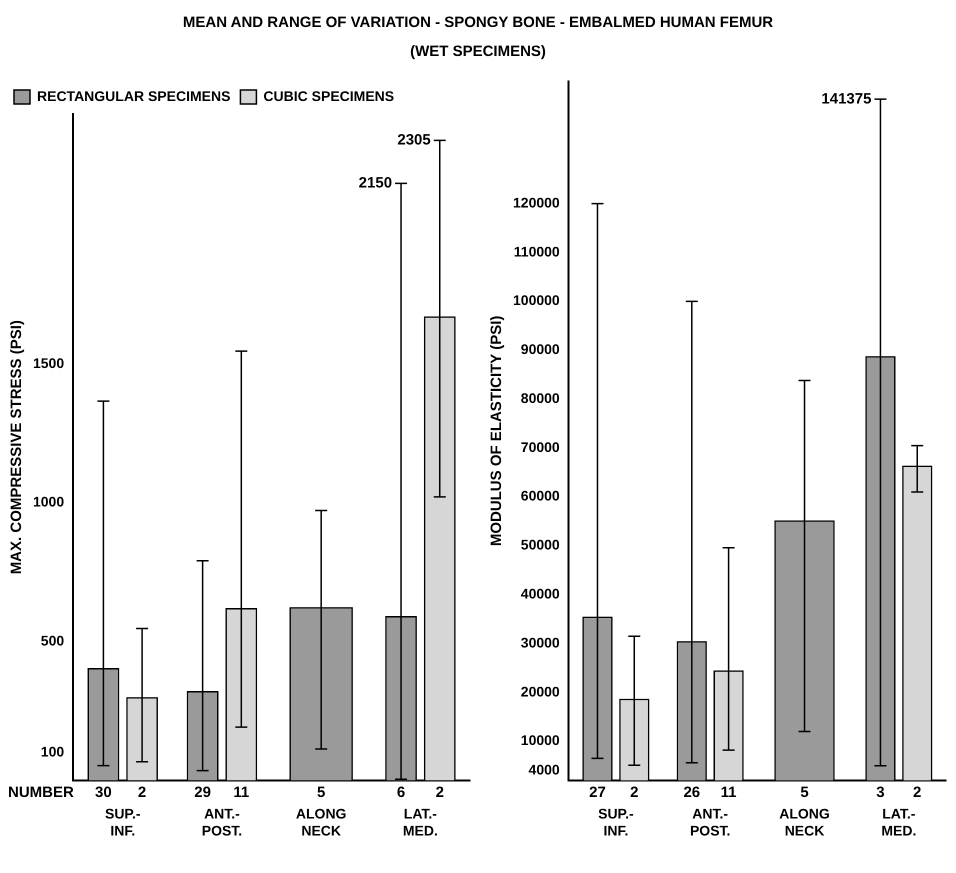 The image size is (956, 873). I want to click on y-tick-label: 1000, so click(48, 502).